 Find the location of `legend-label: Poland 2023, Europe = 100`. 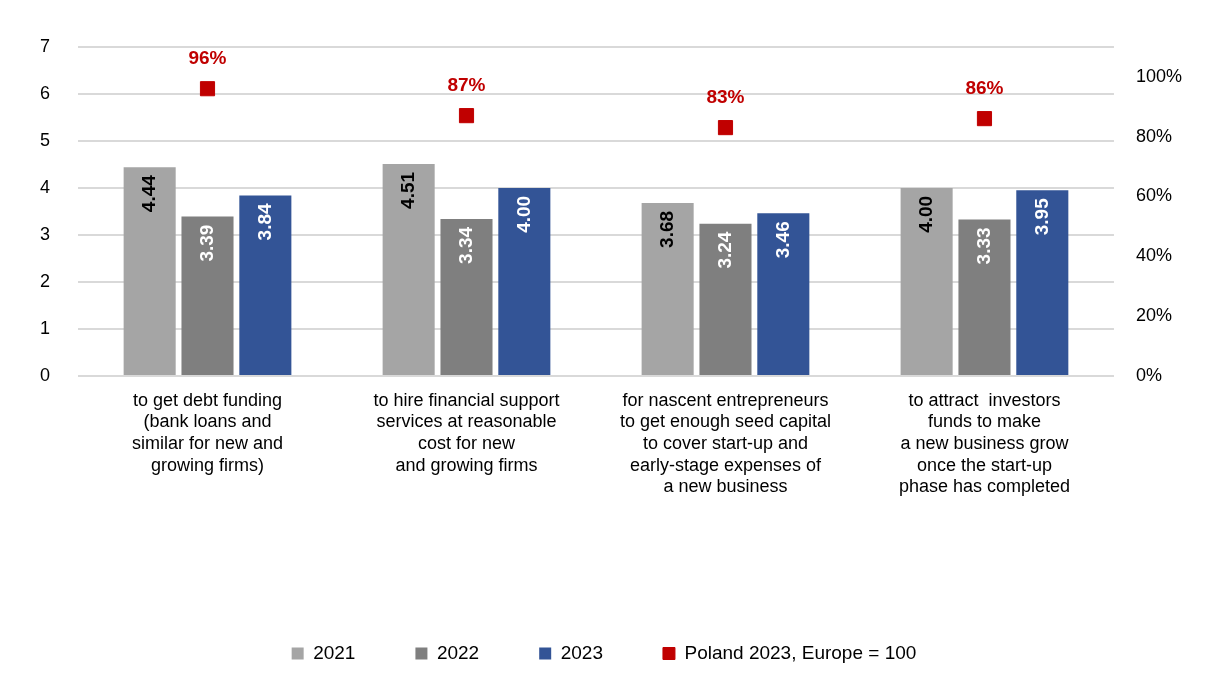

legend-label: Poland 2023, Europe = 100 is located at coordinates (800, 652).